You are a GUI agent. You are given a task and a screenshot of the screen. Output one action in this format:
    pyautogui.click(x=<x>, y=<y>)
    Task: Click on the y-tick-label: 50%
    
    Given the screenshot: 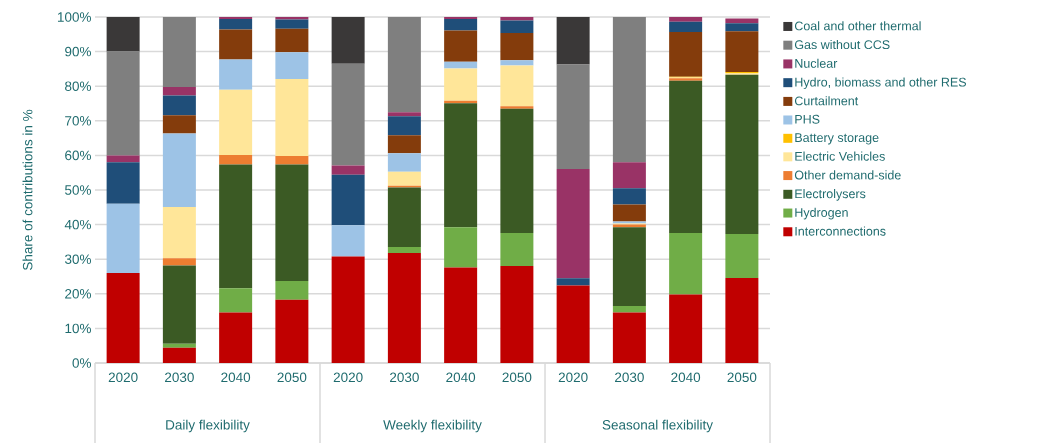 What is the action you would take?
    pyautogui.click(x=78, y=190)
    